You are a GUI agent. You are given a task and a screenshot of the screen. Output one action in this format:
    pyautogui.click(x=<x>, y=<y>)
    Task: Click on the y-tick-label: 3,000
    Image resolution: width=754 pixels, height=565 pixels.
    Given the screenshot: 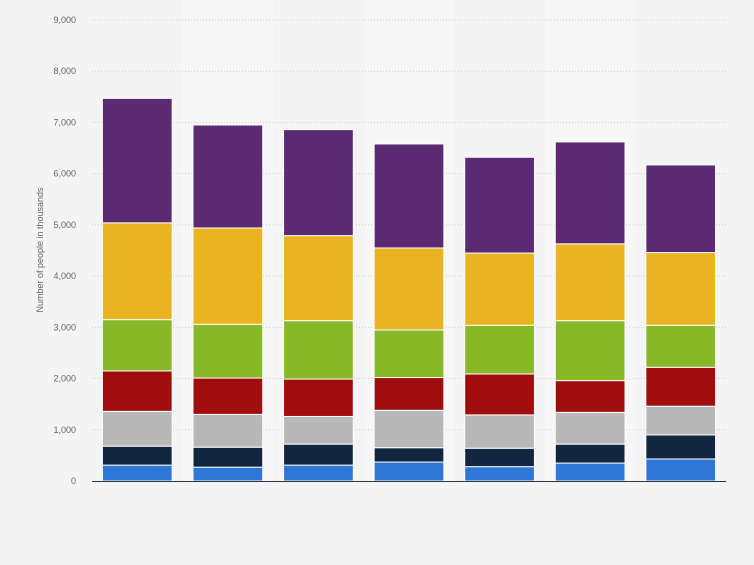 What is the action you would take?
    pyautogui.click(x=64, y=327)
    